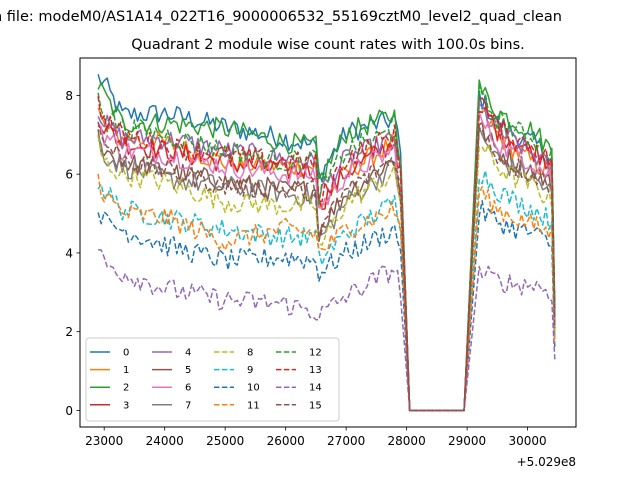 This screenshot has width=640, height=480. Describe the element at coordinates (69, 332) in the screenshot. I see `y-tick-label: 2` at that location.